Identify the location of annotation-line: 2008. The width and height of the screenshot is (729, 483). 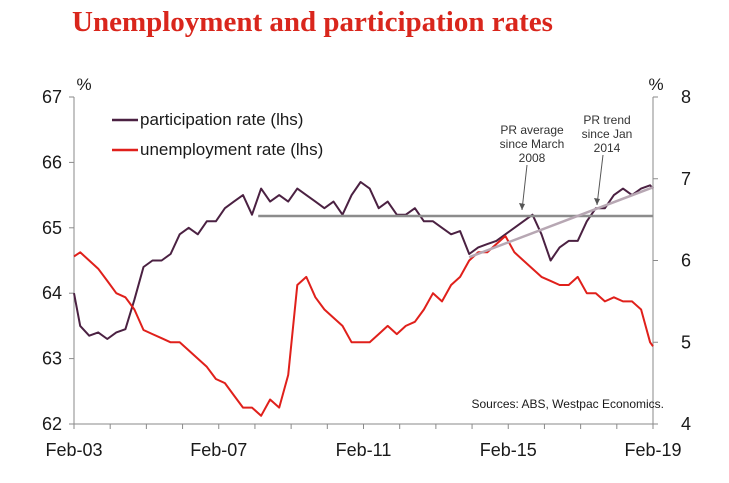
(532, 158).